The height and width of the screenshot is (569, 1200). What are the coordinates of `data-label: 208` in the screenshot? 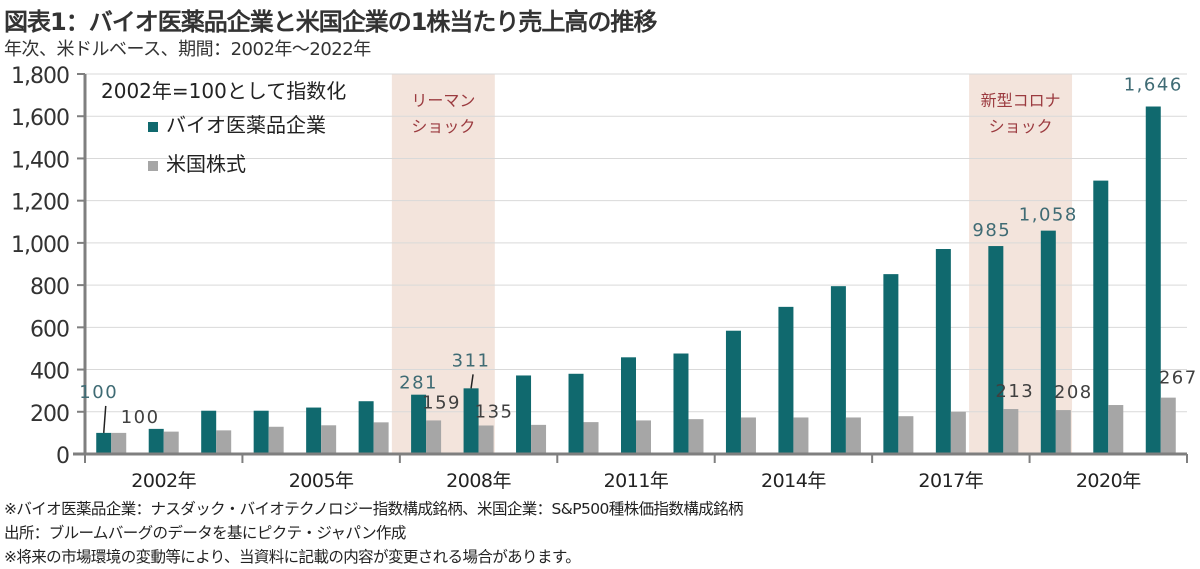 It's located at (1073, 392).